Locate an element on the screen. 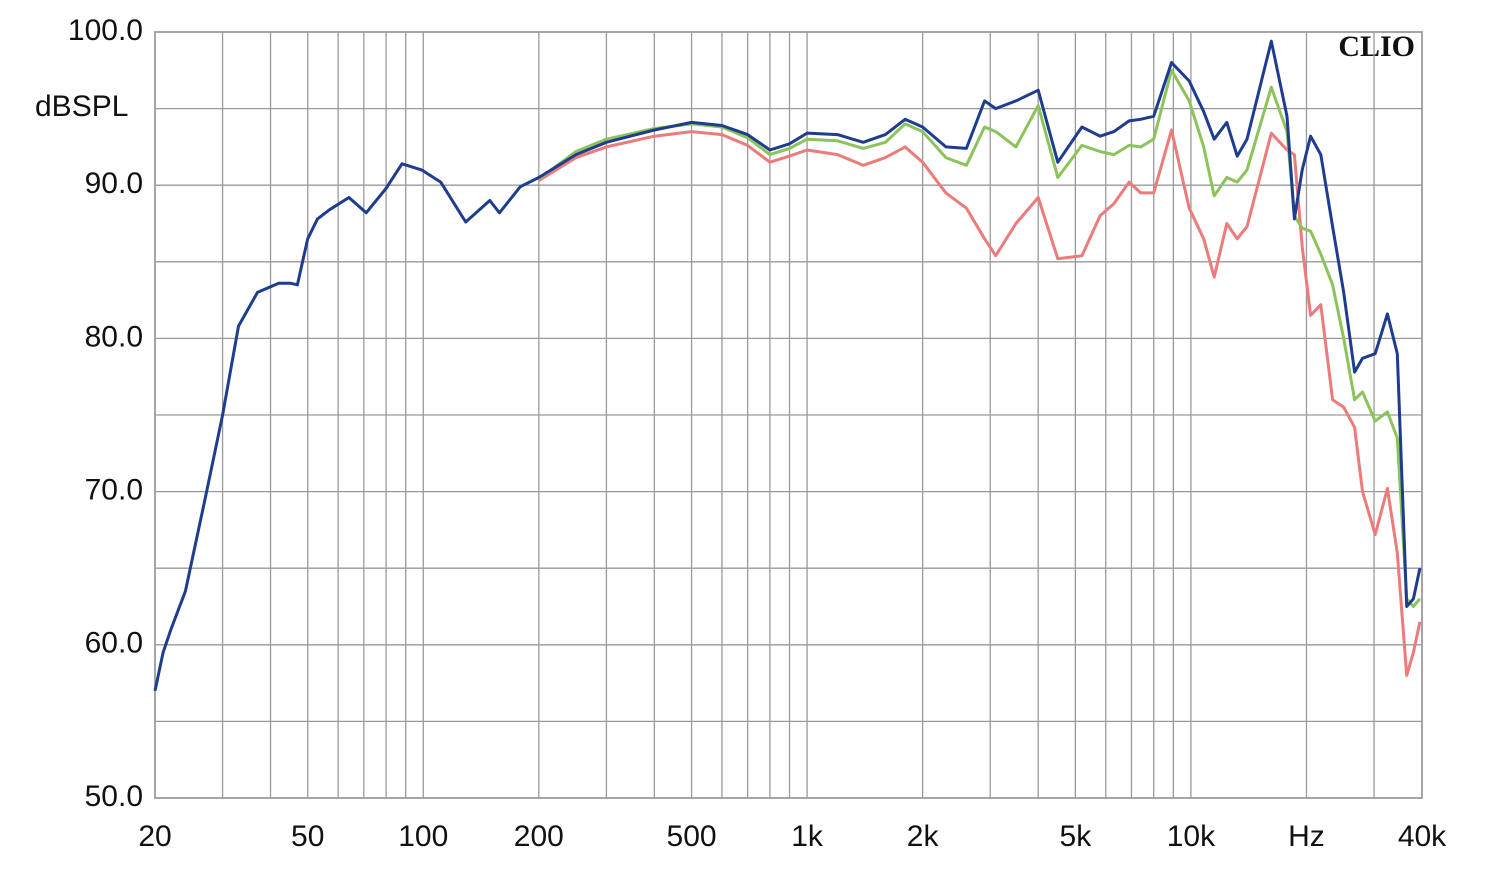 The width and height of the screenshot is (1500, 873). y-axis-label: dBSPL is located at coordinates (81, 106).